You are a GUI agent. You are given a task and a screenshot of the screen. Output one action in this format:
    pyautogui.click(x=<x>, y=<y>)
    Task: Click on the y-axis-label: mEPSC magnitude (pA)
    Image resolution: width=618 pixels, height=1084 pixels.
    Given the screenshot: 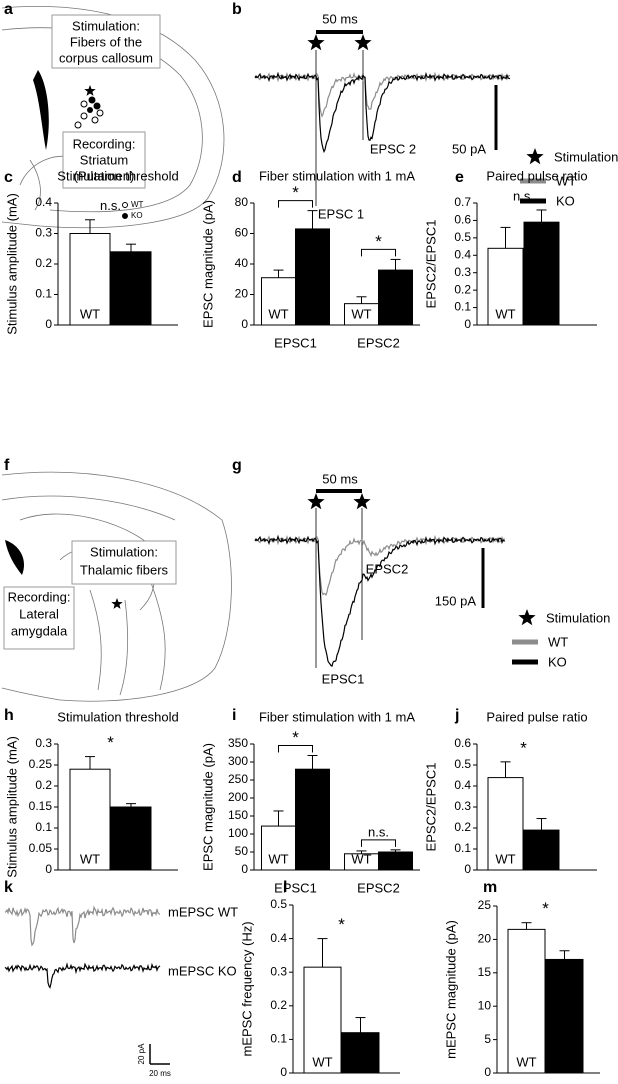 What is the action you would take?
    pyautogui.click(x=450, y=989)
    